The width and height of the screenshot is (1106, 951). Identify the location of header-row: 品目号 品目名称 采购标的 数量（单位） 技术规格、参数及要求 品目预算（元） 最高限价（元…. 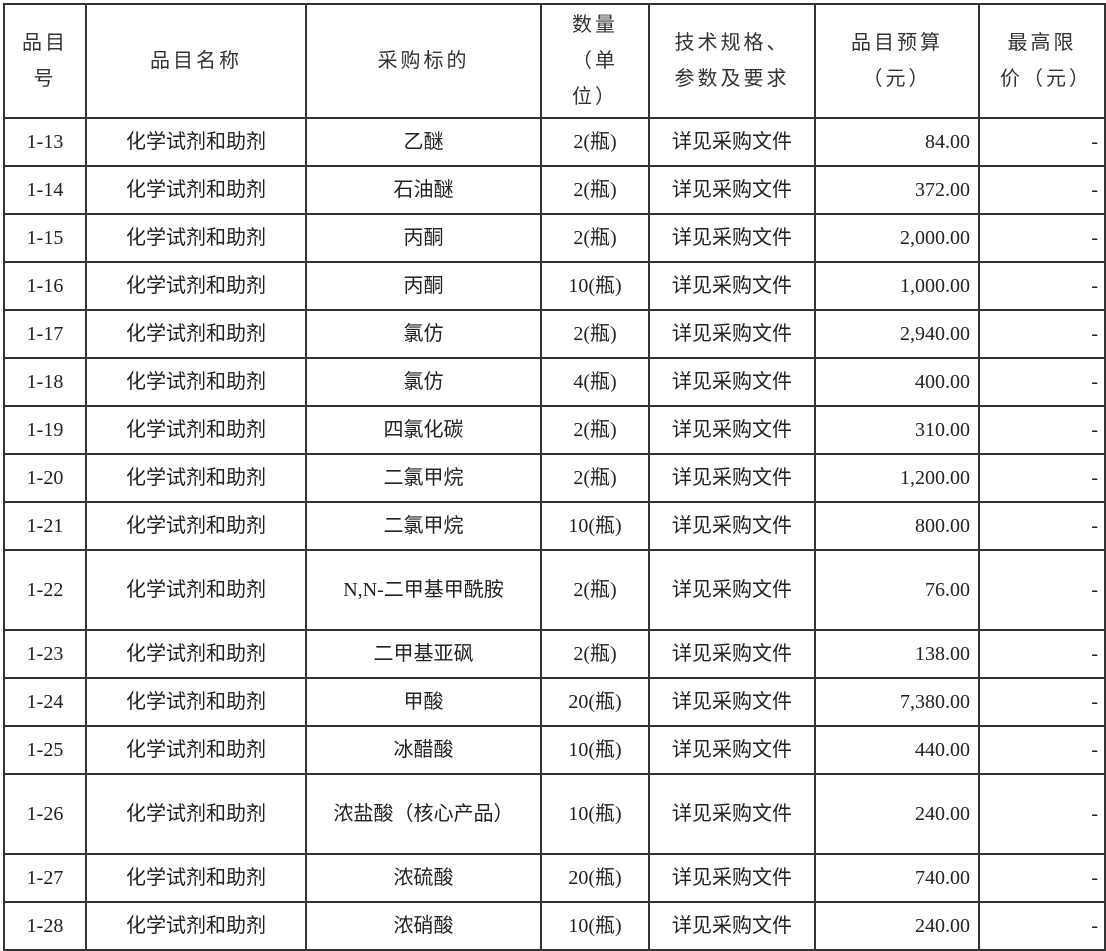
(554, 61).